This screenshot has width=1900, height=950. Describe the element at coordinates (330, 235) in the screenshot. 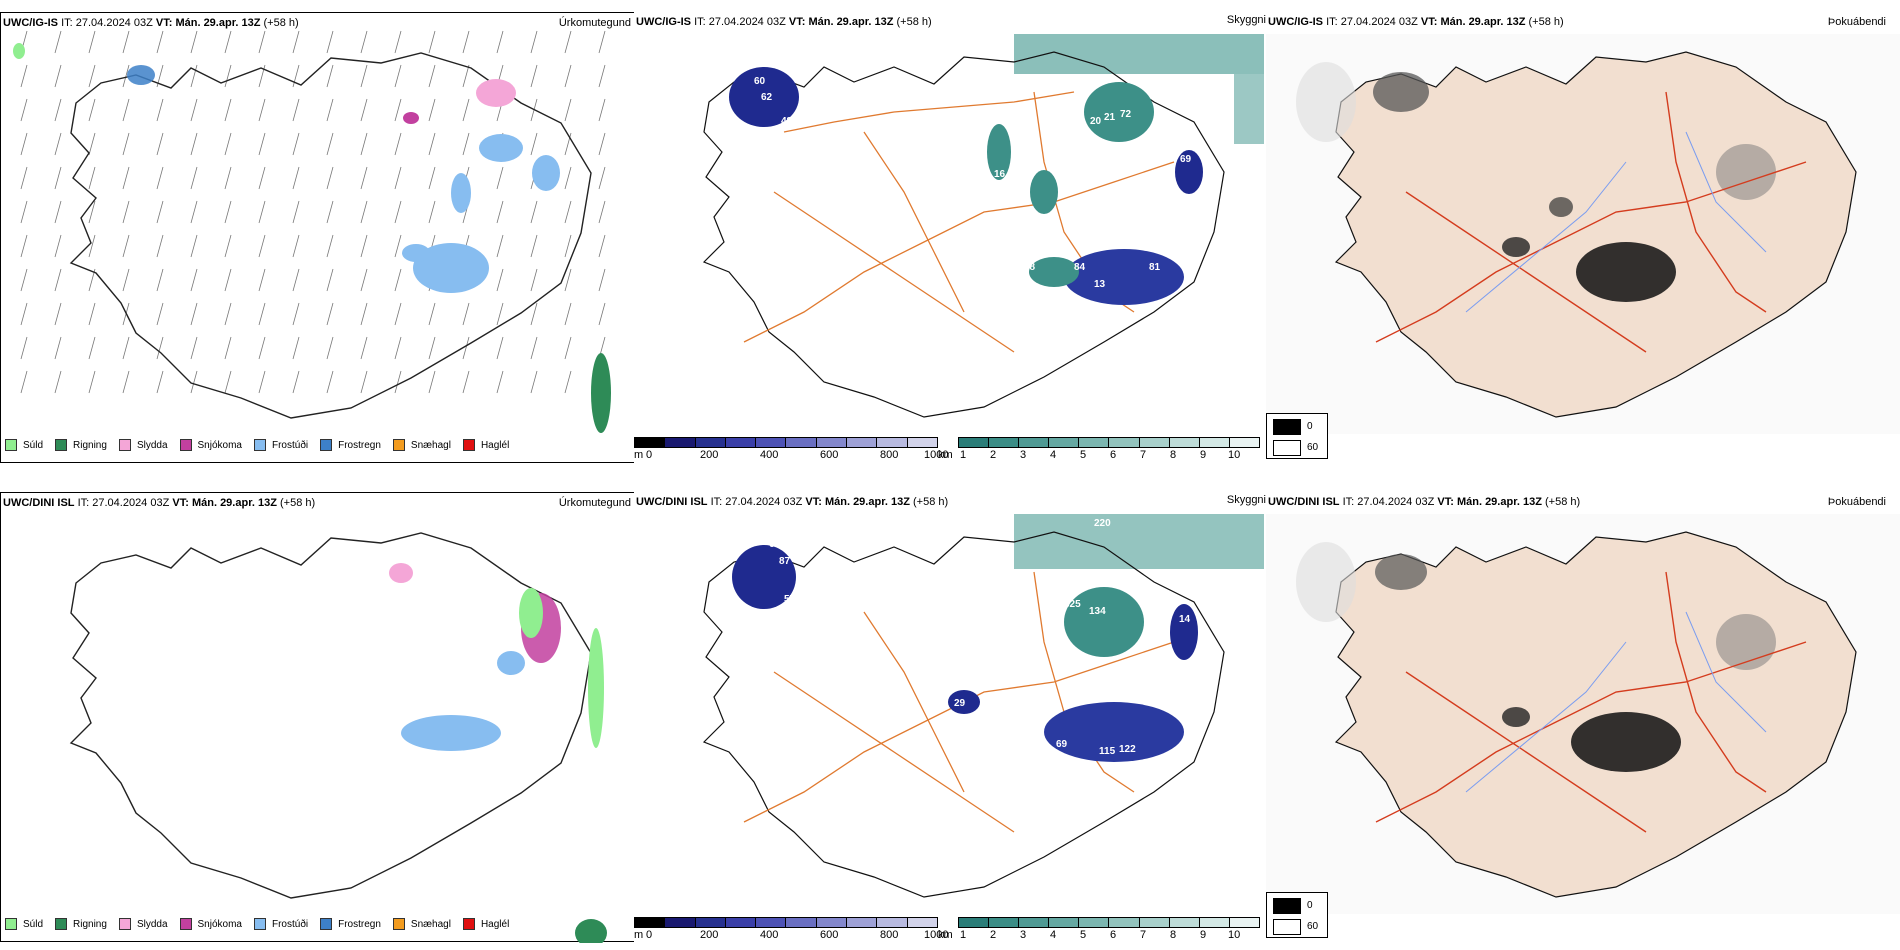

I see `coastline` at that location.